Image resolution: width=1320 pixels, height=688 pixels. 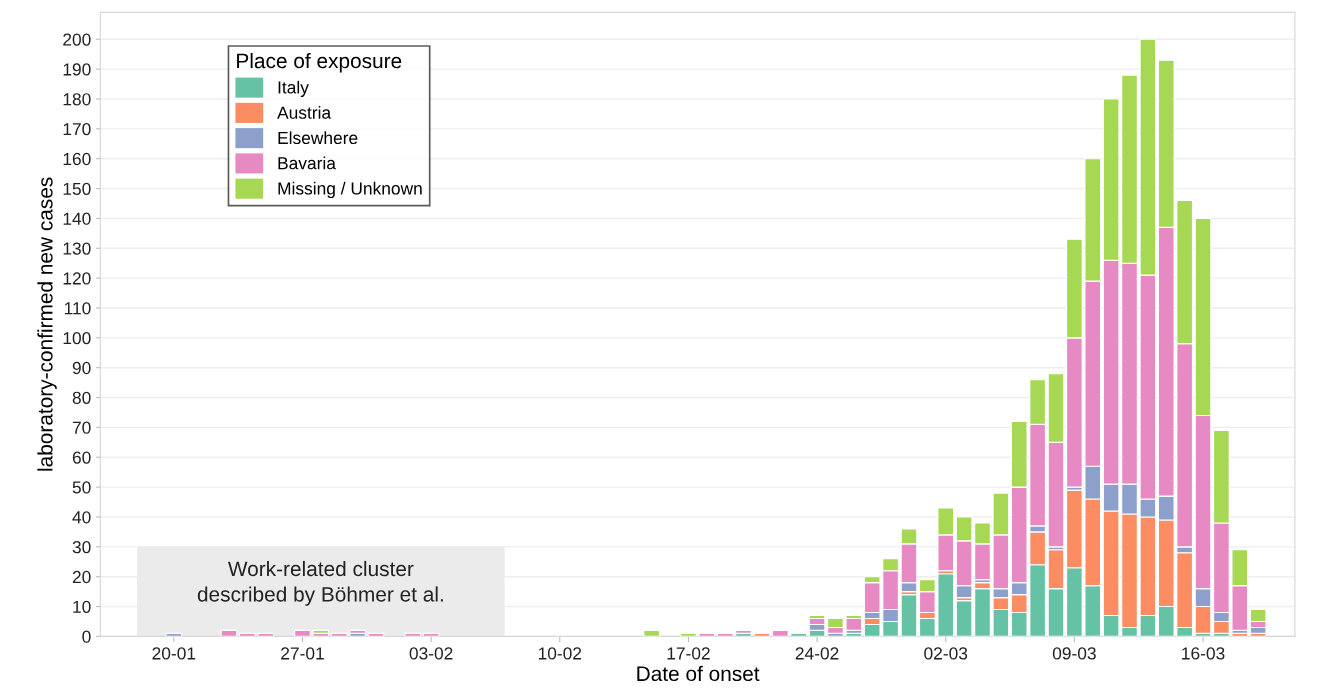 What do you see at coordinates (1203, 653) in the screenshot?
I see `x-tick-label: 16-03` at bounding box center [1203, 653].